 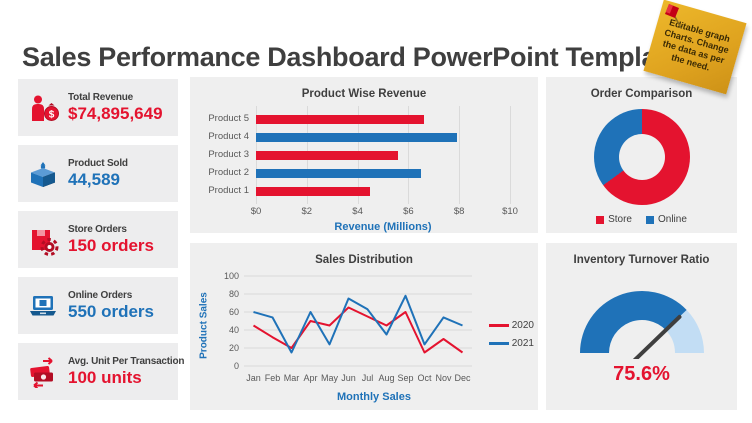 I want to click on bar-xtick-label: $0, so click(x=256, y=211).